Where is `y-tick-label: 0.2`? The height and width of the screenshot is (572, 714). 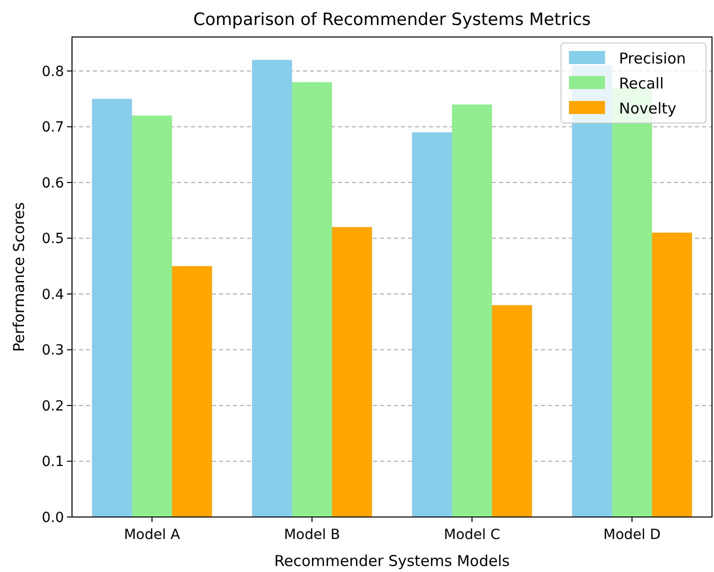 y-tick-label: 0.2 is located at coordinates (53, 406).